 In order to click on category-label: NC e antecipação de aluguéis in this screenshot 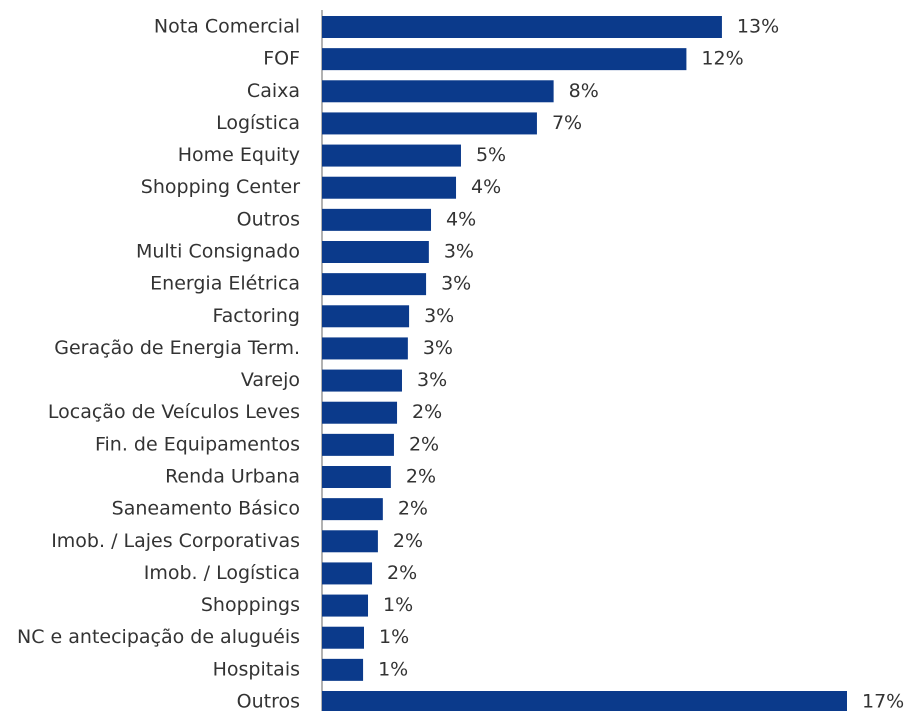, I will do `click(158, 637)`.